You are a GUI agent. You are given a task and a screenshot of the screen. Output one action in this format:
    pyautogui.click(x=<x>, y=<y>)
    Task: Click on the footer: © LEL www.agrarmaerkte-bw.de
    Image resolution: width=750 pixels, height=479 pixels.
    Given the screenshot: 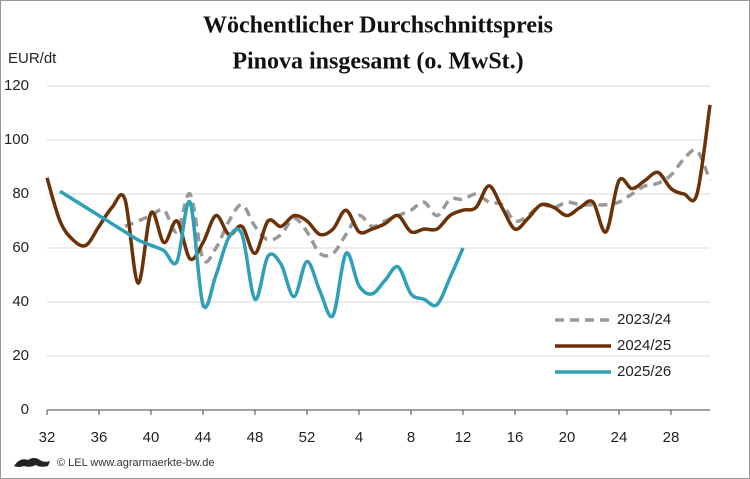 What is the action you would take?
    pyautogui.click(x=136, y=463)
    